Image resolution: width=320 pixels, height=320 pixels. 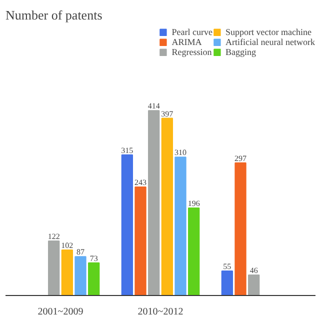 I want to click on legend-label: Support vector machine, so click(x=269, y=32).